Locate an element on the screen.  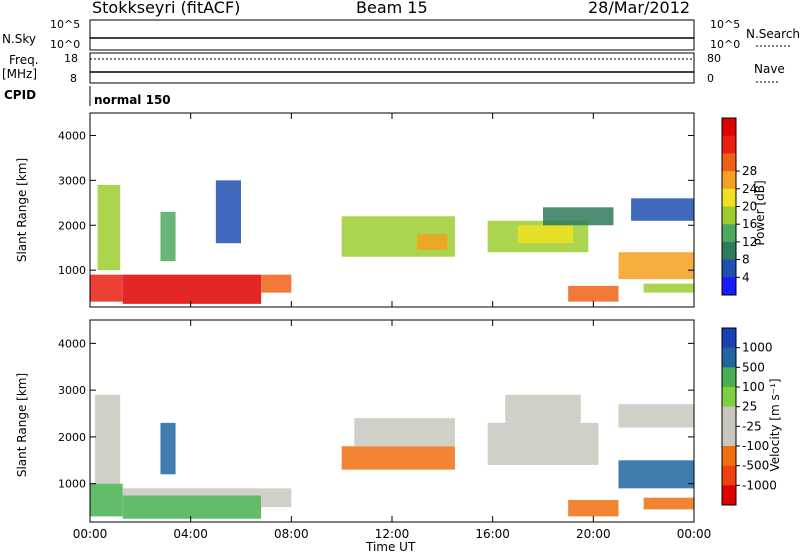
velocity-colorbar-tick-label: -25 is located at coordinates (752, 426).